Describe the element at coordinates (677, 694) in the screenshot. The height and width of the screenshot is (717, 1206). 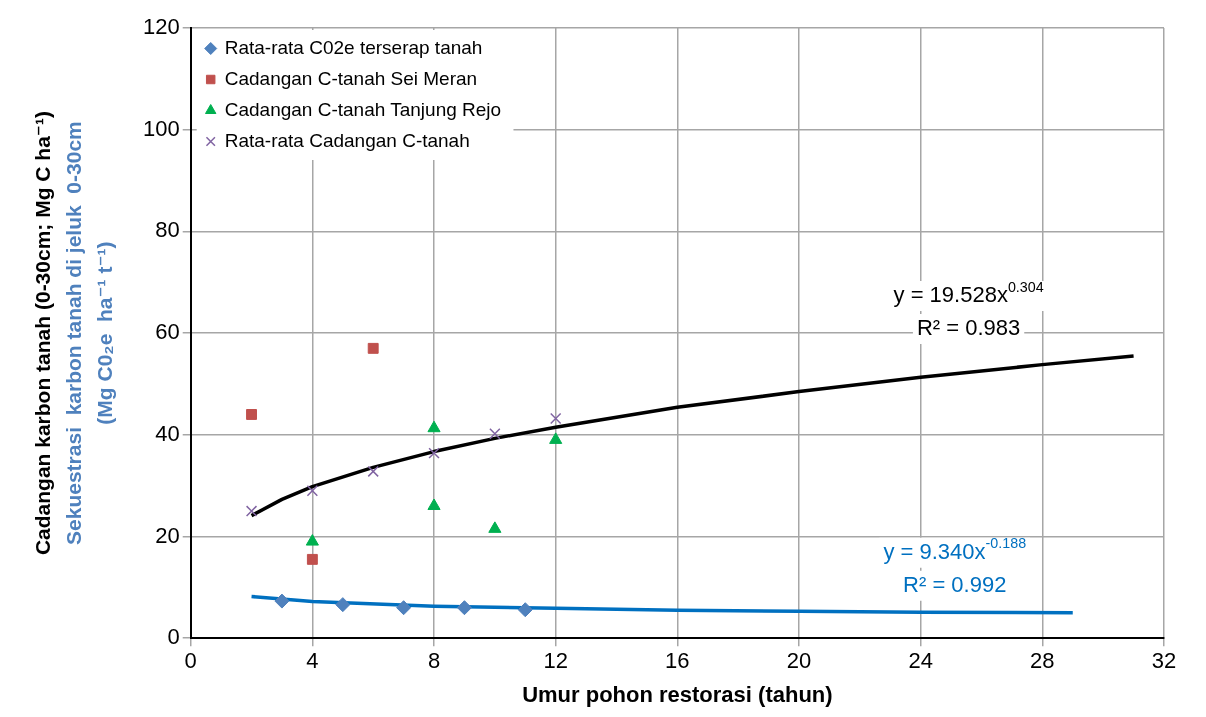
I see `x-axis-title: Umur pohon restorasi (tahun)` at that location.